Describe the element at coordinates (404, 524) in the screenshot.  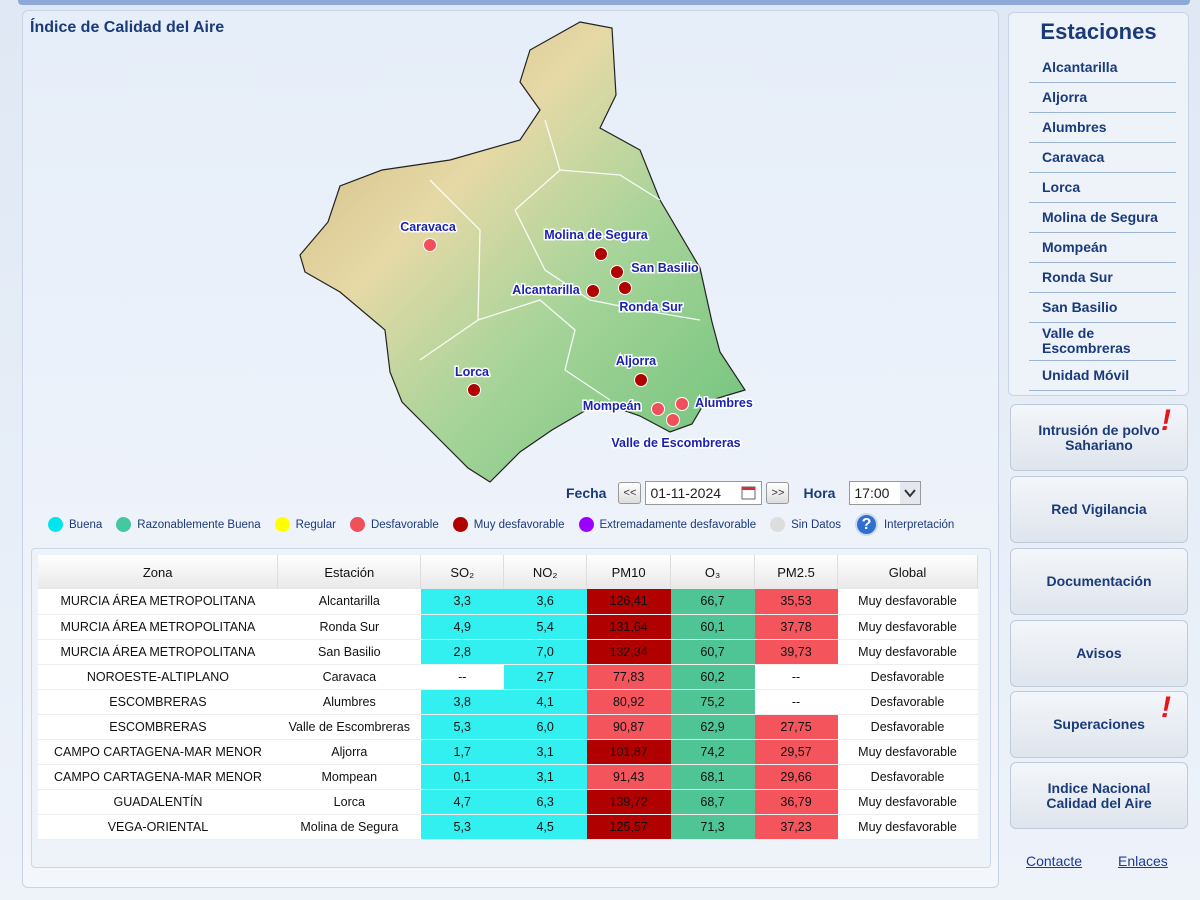
I see `legend-label: Desfavorable` at that location.